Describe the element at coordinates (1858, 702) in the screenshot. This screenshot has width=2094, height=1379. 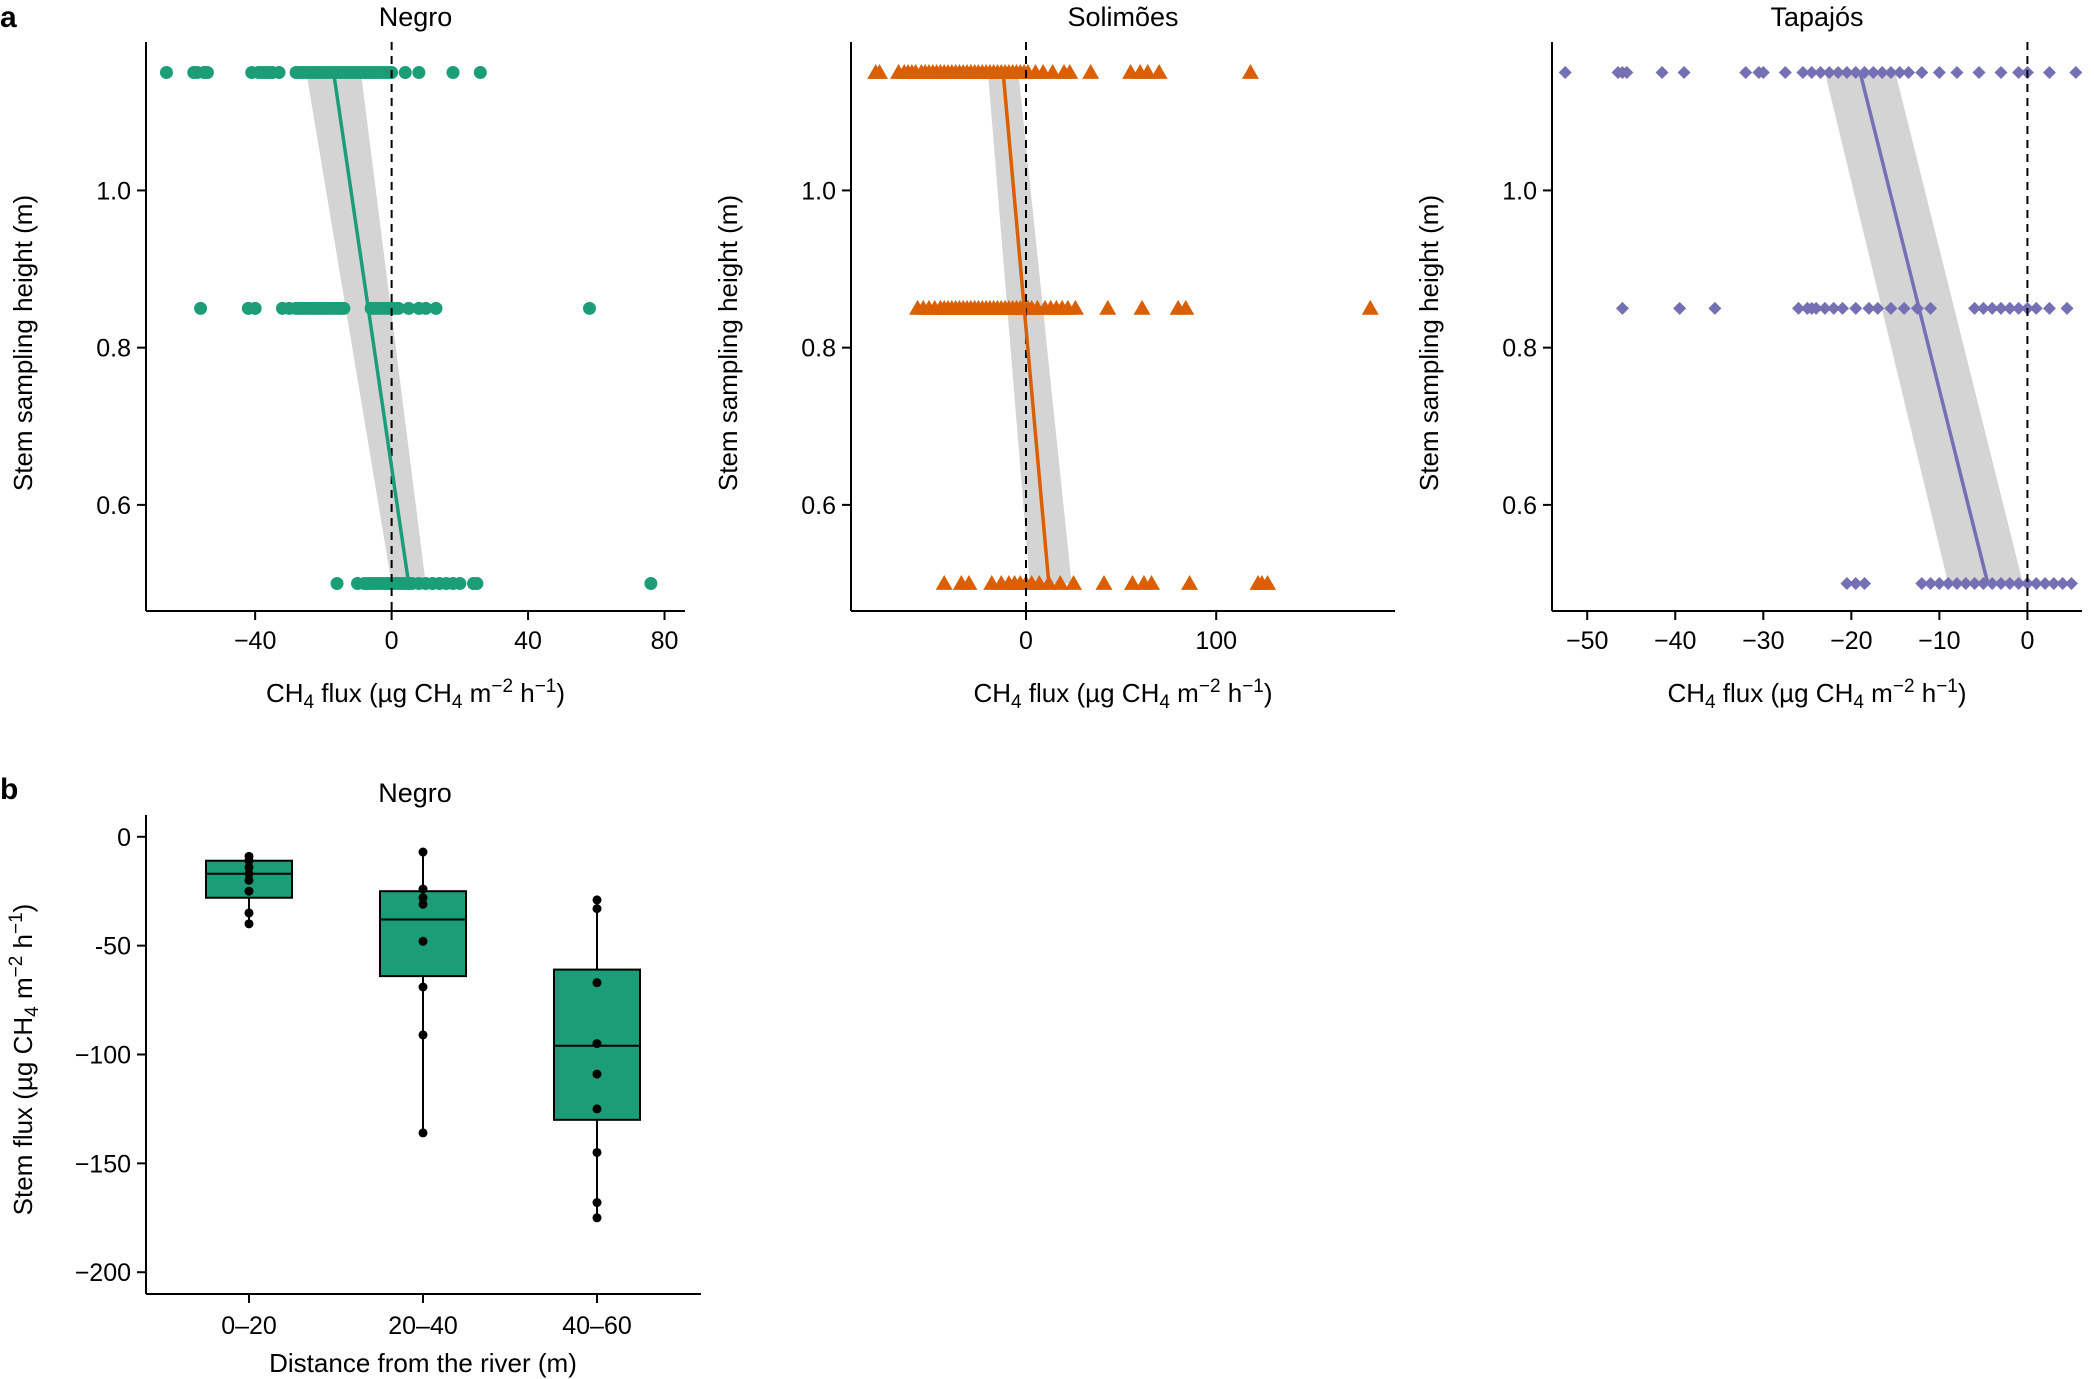
I see `label-part: 4` at that location.